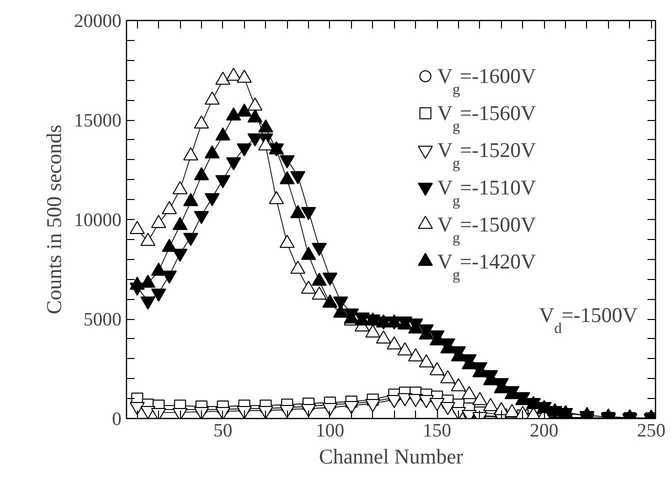 The image size is (672, 491). I want to click on y-tick-label: 0, so click(117, 419).